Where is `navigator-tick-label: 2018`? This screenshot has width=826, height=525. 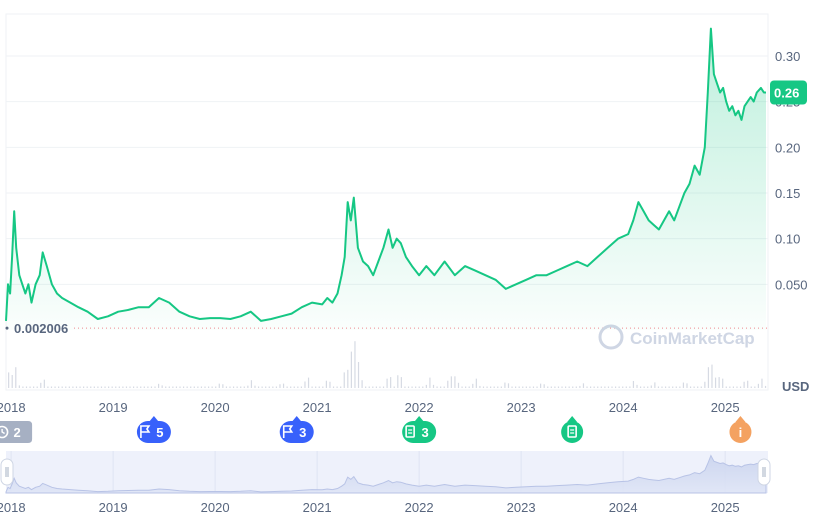
navigator-tick-label: 2018 is located at coordinates (13, 507).